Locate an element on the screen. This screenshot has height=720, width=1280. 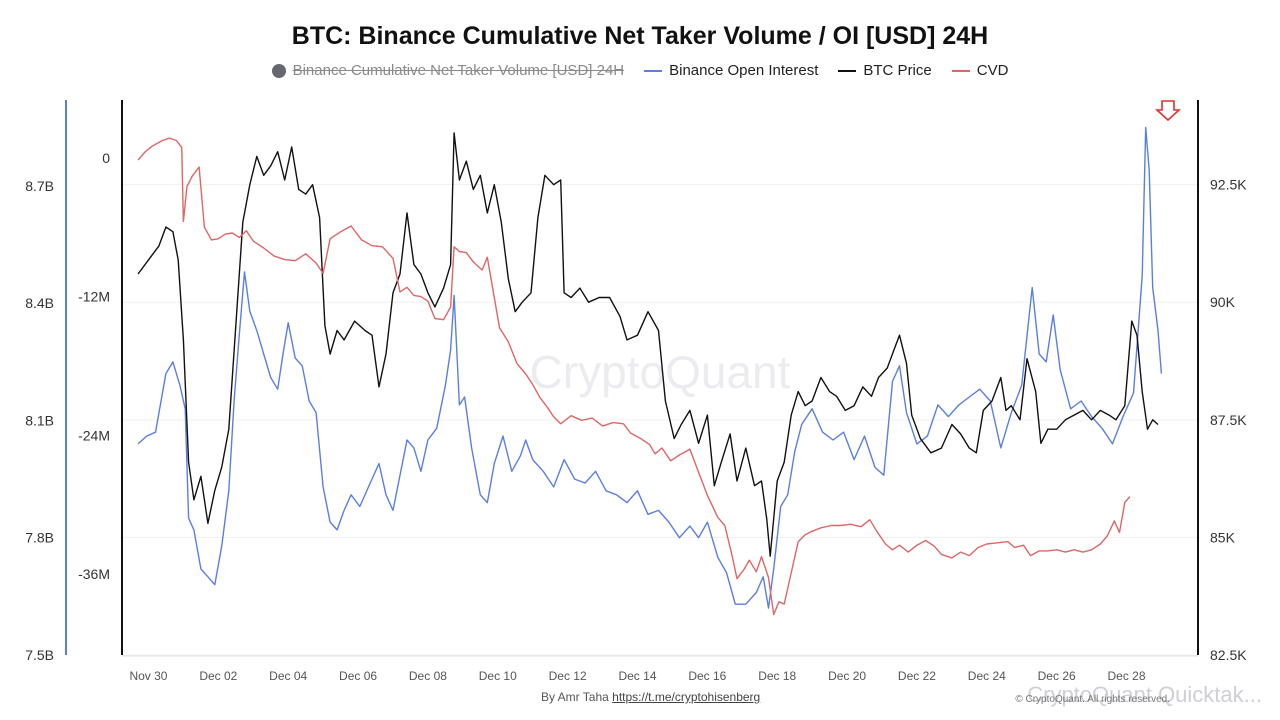
x-tick-label: Dec 22 is located at coordinates (917, 676).